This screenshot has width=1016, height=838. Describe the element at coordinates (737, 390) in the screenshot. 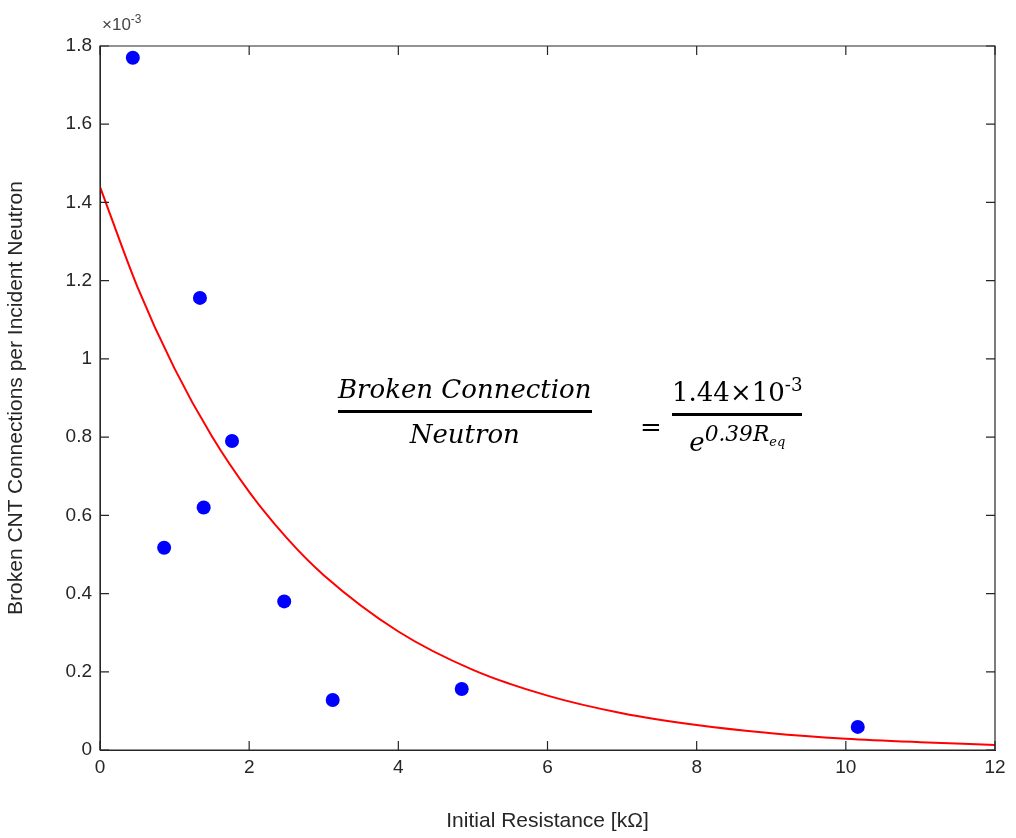

I see `annotation: 1.44×10$^{-3}$` at that location.